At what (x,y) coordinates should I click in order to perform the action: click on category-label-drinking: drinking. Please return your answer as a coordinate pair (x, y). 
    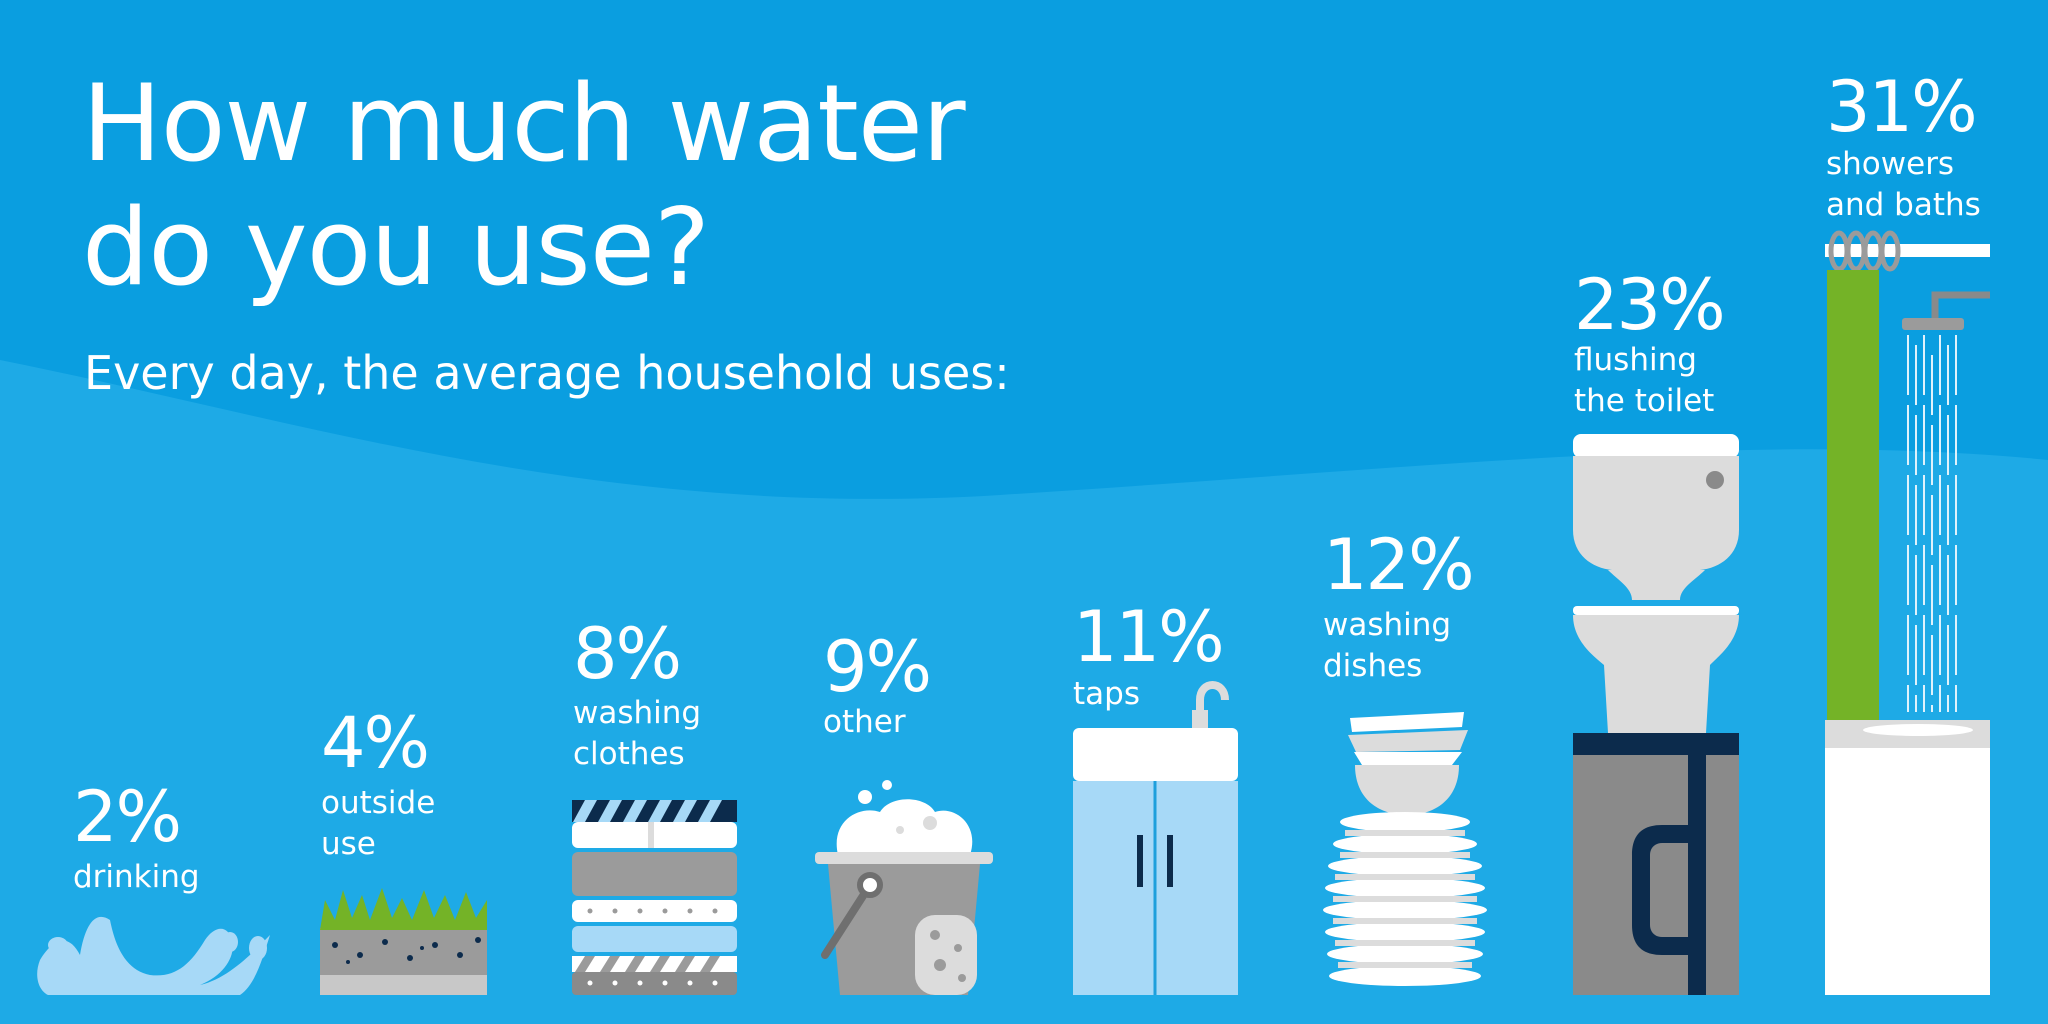
    Looking at the image, I should click on (136, 877).